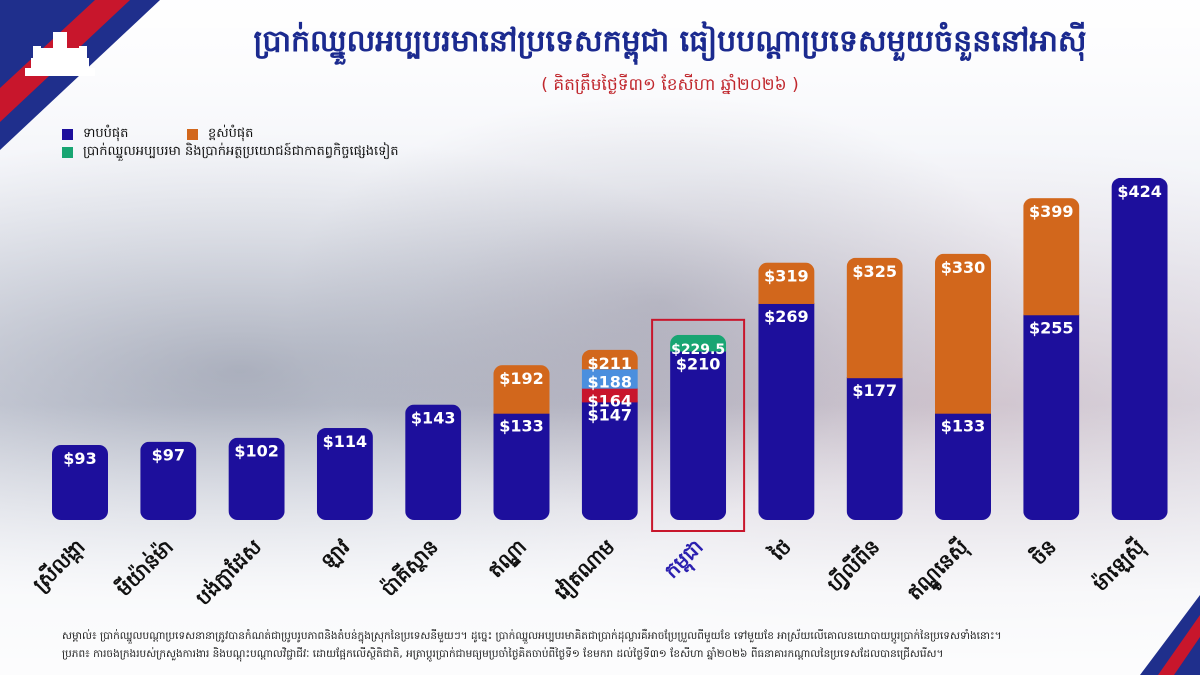  Describe the element at coordinates (106, 133) in the screenshot. I see `legend-label-lowest: ទាបបំផុត` at that location.